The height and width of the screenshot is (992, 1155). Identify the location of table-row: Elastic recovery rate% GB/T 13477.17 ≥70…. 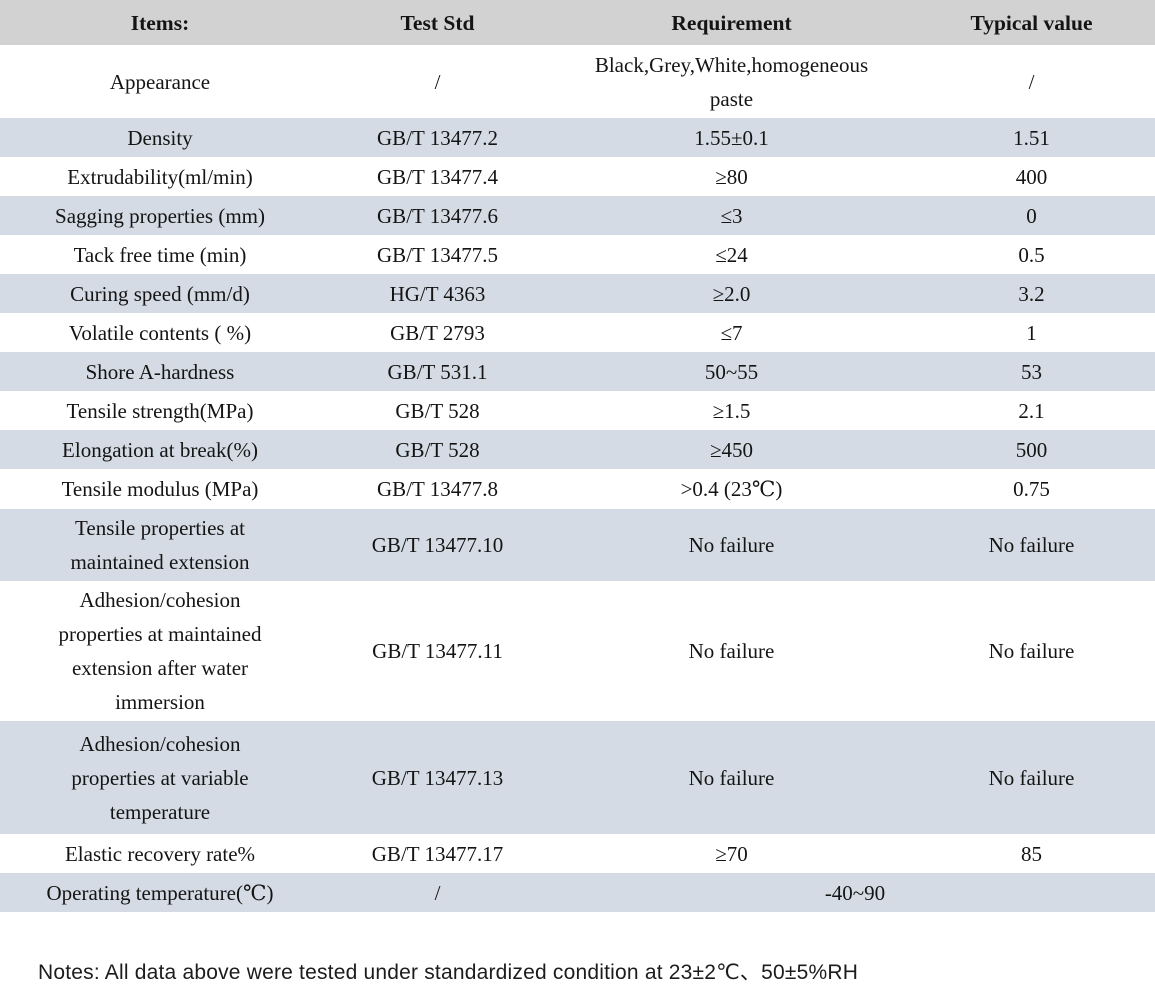
(577, 853).